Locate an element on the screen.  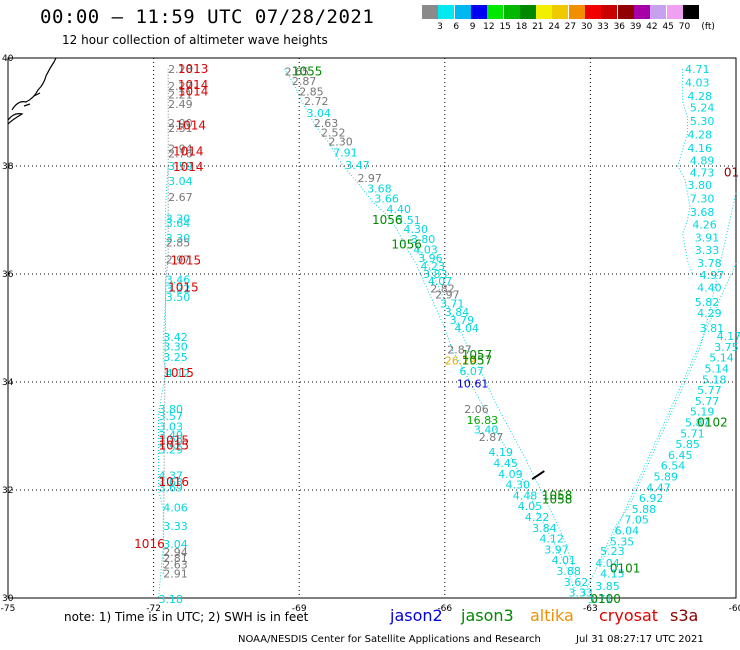
wave-height-label: 3.04 is located at coordinates (180, 181).